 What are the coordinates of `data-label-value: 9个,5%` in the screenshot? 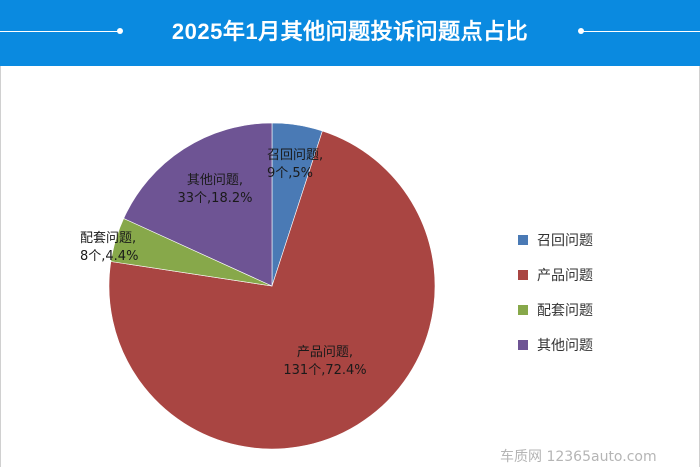 It's located at (290, 173).